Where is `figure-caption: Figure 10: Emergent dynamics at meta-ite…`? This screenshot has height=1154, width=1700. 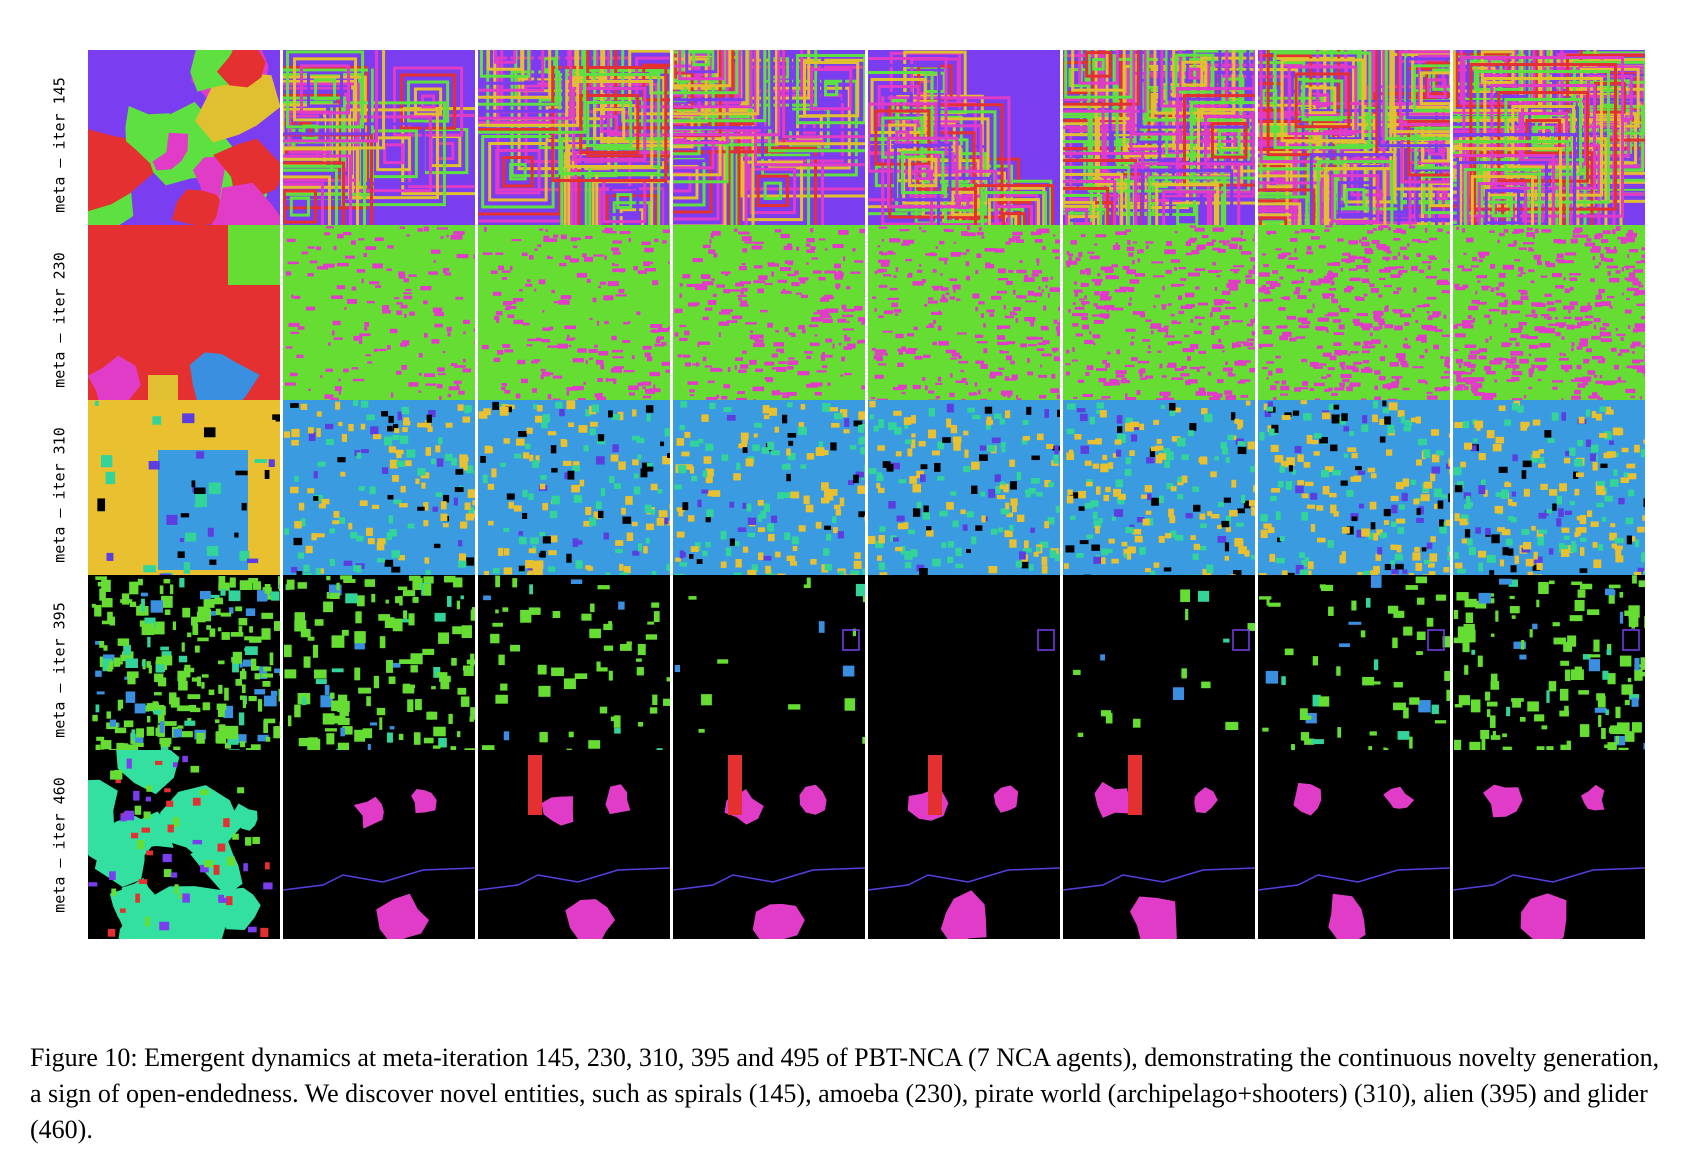 figure-caption: Figure 10: Emergent dynamics at meta-ite… is located at coordinates (845, 1093).